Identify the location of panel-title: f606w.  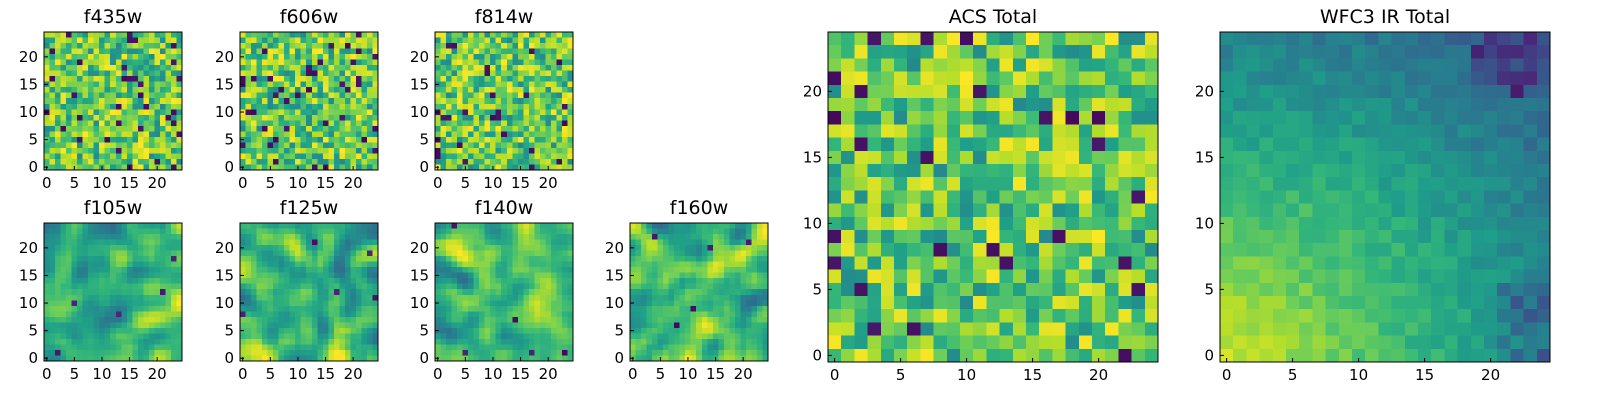
(309, 17).